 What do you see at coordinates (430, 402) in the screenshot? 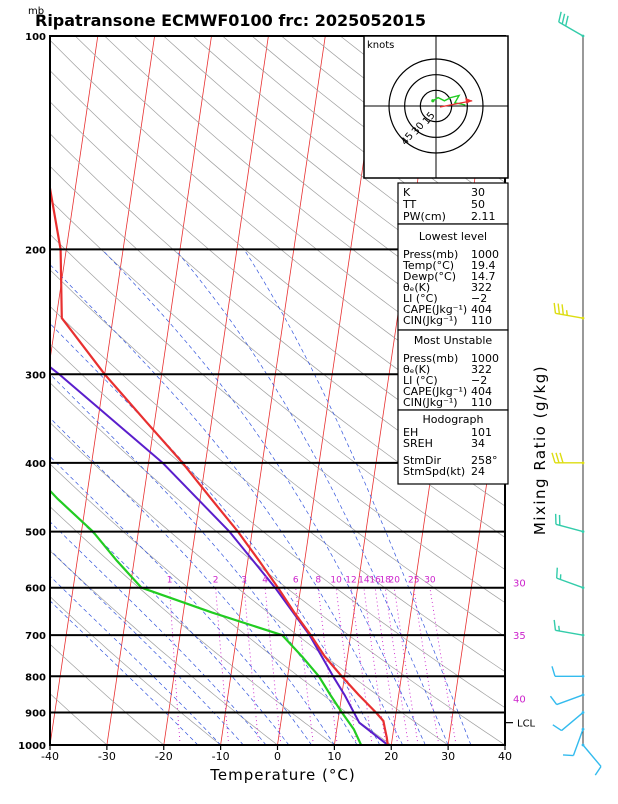
I see `most-unstable-row-label: CIN(Jkg⁻¹)` at bounding box center [430, 402].